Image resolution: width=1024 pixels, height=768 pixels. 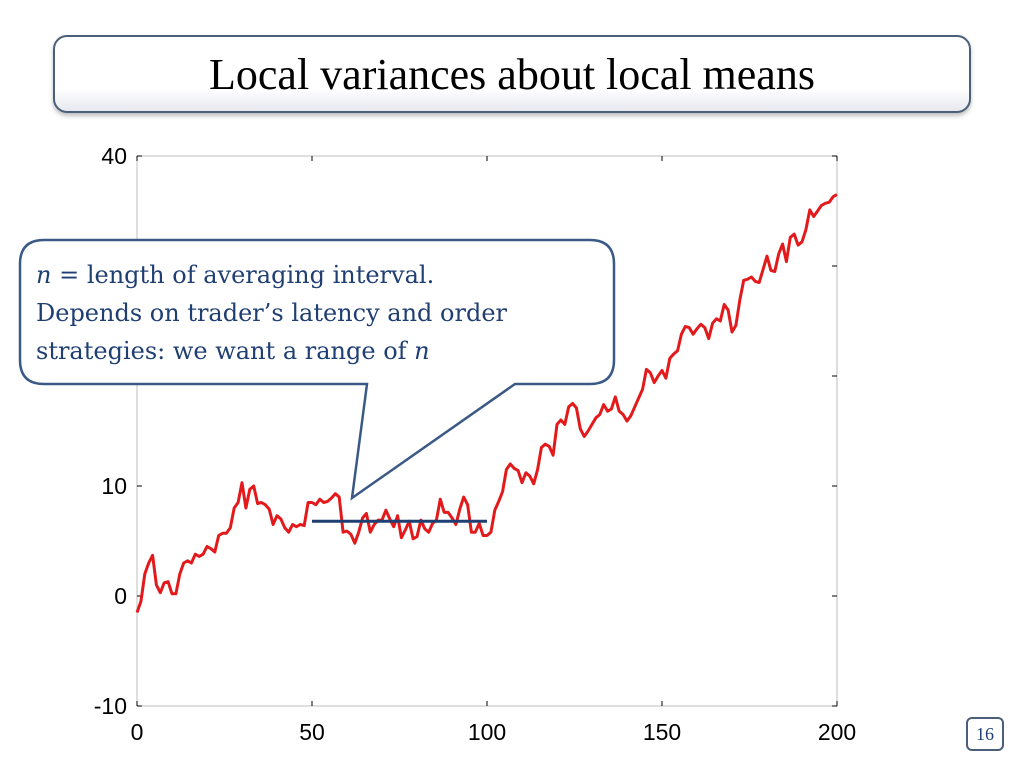 I want to click on y-tick-label: 40, so click(x=114, y=156).